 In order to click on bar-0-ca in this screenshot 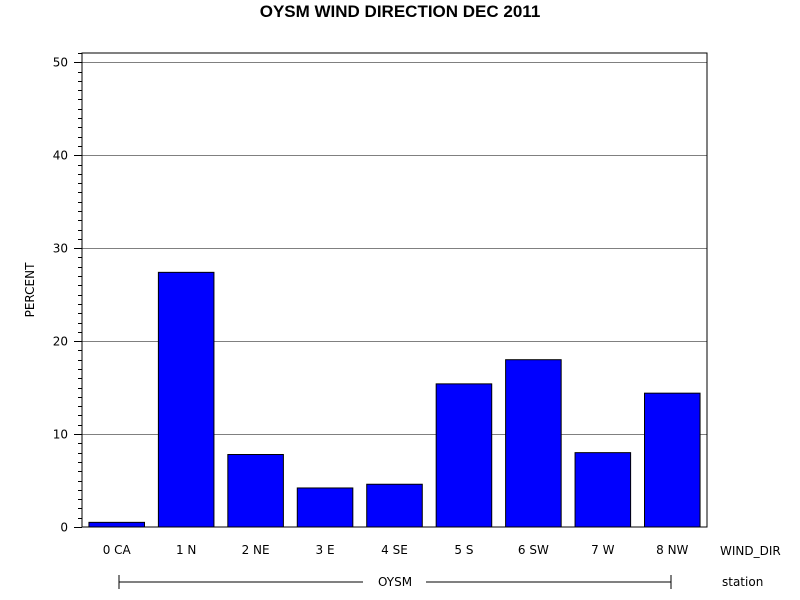, I will do `click(116, 524)`.